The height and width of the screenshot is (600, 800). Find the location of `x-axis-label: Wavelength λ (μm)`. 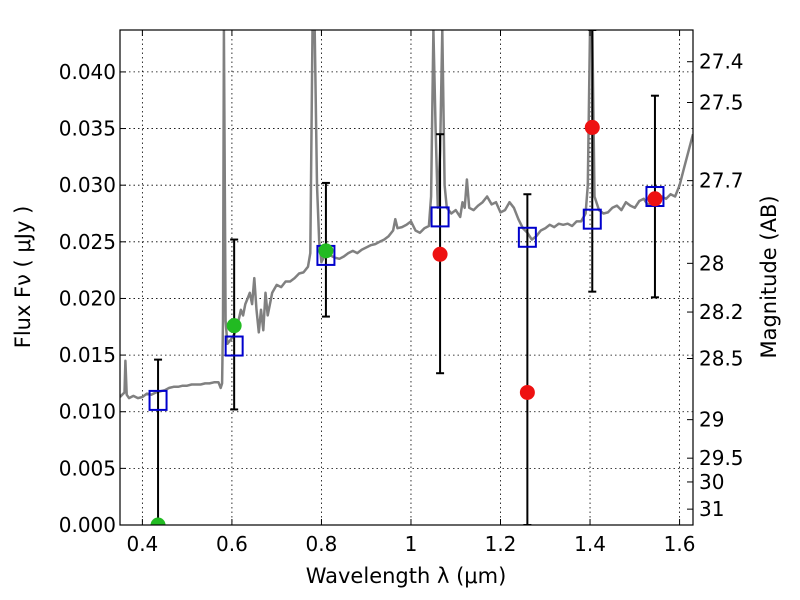

x-axis-label: Wavelength λ (μm) is located at coordinates (406, 576).